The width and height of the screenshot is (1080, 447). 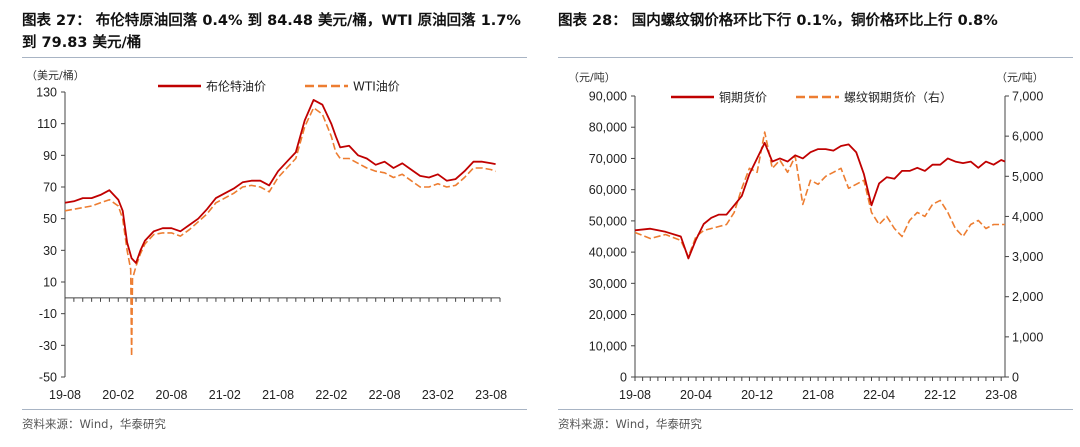 What do you see at coordinates (48, 378) in the screenshot?
I see `y-tick-label: -50` at bounding box center [48, 378].